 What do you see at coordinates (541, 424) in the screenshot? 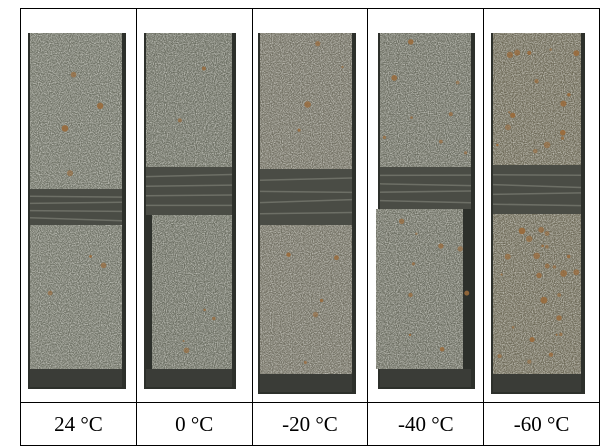
I see `temperature-label-minus60c: -60 °C` at bounding box center [541, 424].